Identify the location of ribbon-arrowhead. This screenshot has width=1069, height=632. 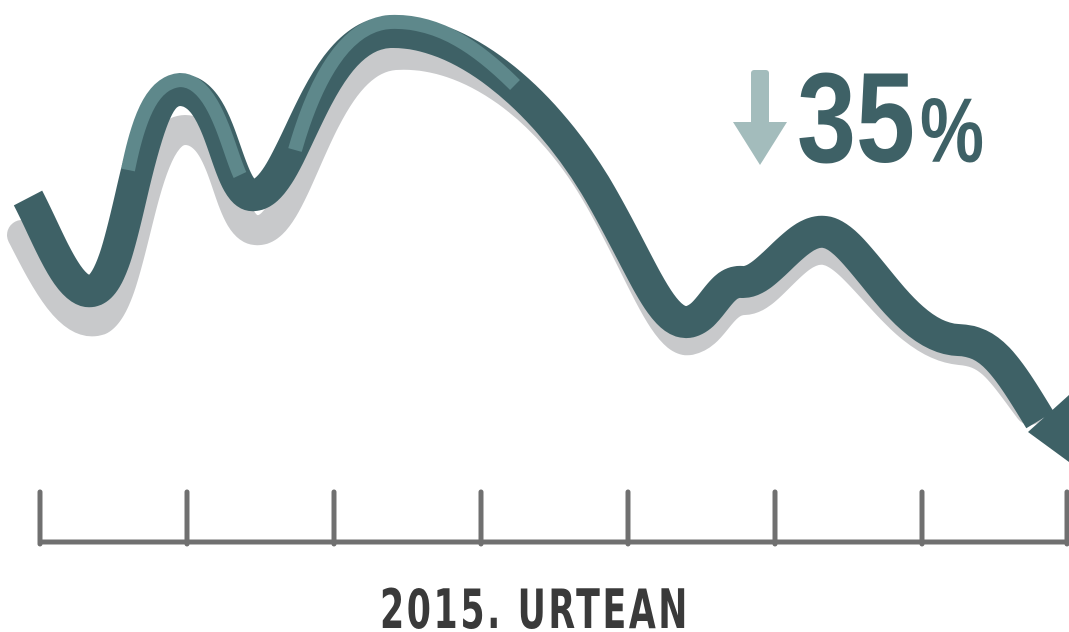
(1048, 428).